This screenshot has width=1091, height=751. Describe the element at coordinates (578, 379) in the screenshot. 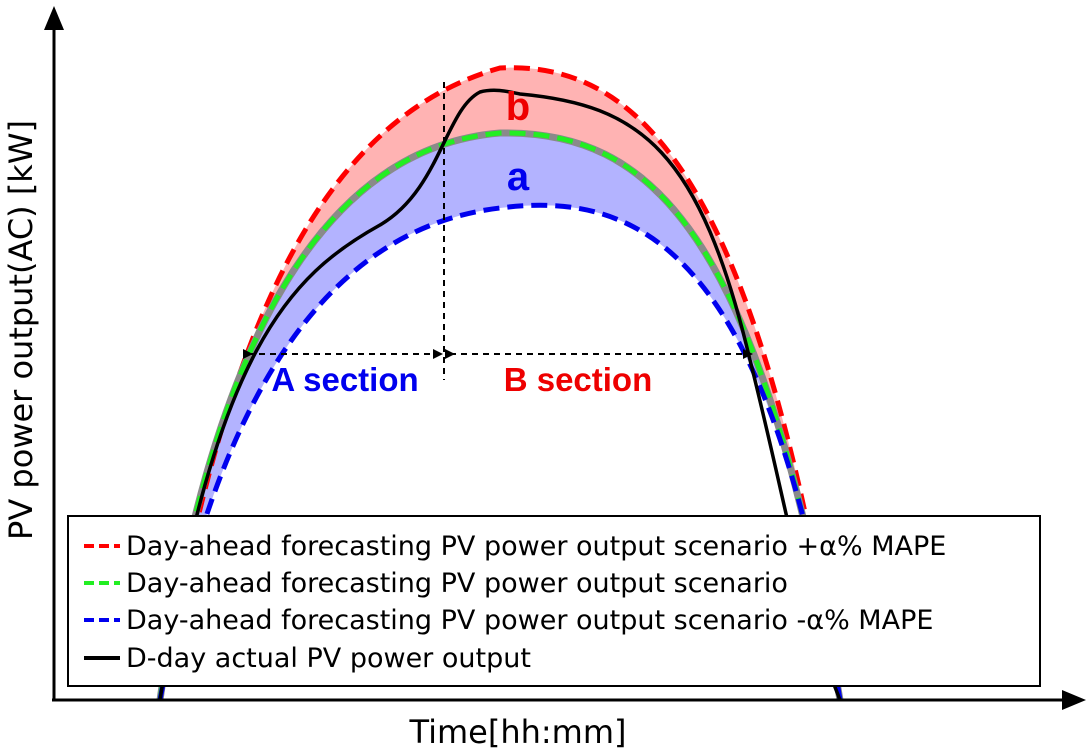

I see `section-b-label: B section` at that location.